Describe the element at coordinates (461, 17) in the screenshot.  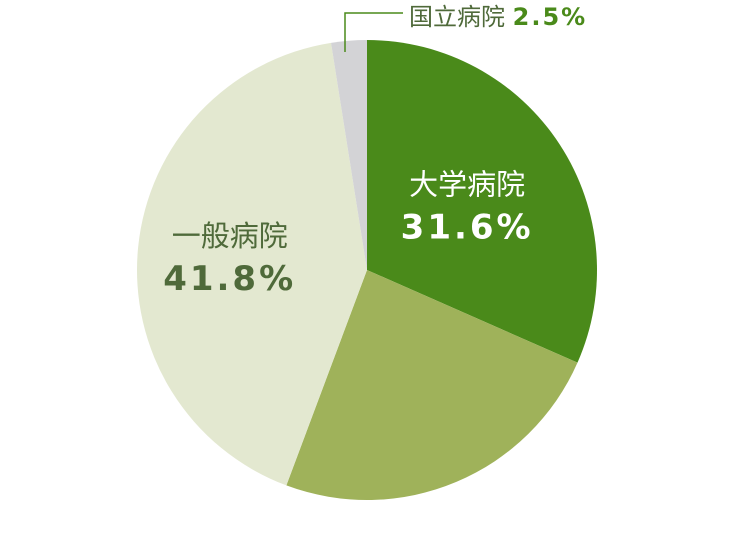
I see `slice-label-3: 国立病院` at that location.